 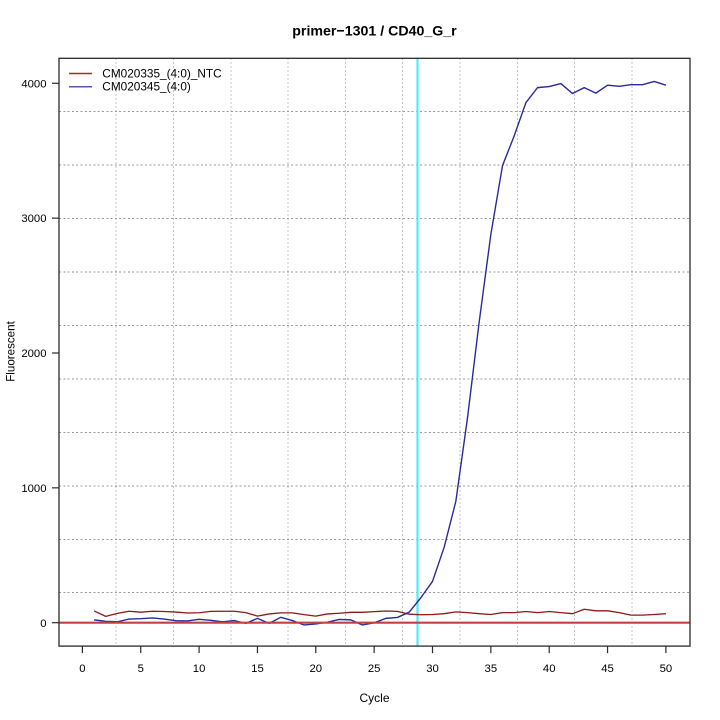 I want to click on svg-text: 3000, so click(x=33, y=219).